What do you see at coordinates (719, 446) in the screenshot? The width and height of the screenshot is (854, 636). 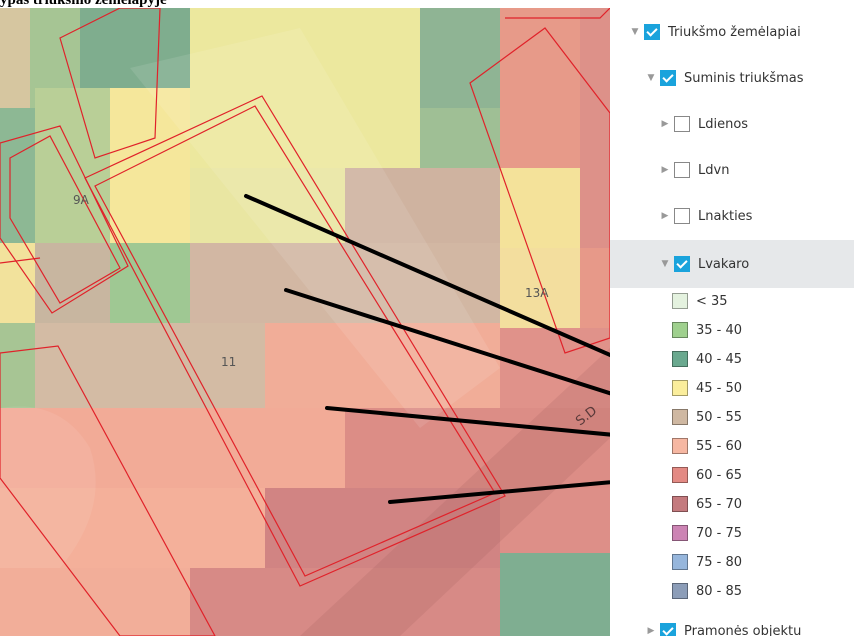 I see `legend-label: 55 - 60` at bounding box center [719, 446].